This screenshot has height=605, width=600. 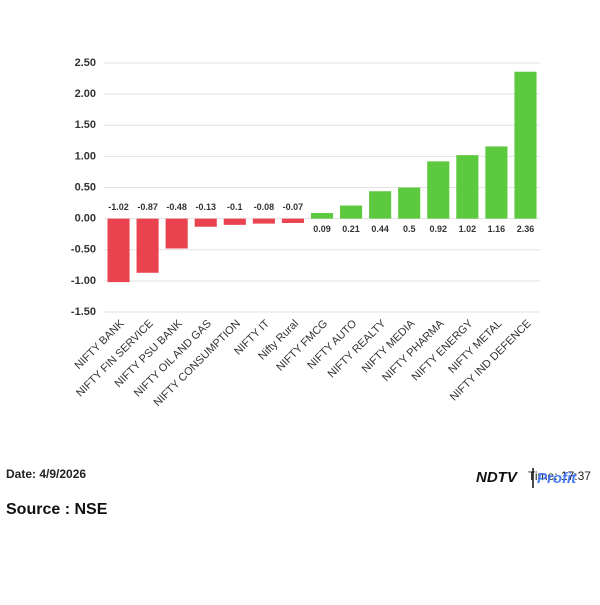 I want to click on value-label: 0.92, so click(x=439, y=229).